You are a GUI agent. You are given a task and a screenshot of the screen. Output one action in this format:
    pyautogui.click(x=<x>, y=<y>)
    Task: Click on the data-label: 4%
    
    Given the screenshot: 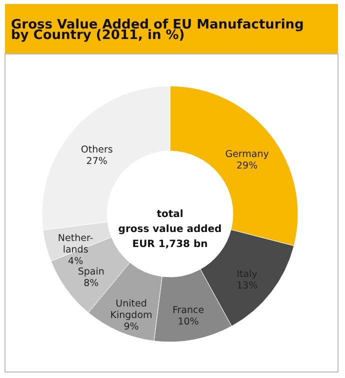 What is the action you would take?
    pyautogui.click(x=76, y=262)
    